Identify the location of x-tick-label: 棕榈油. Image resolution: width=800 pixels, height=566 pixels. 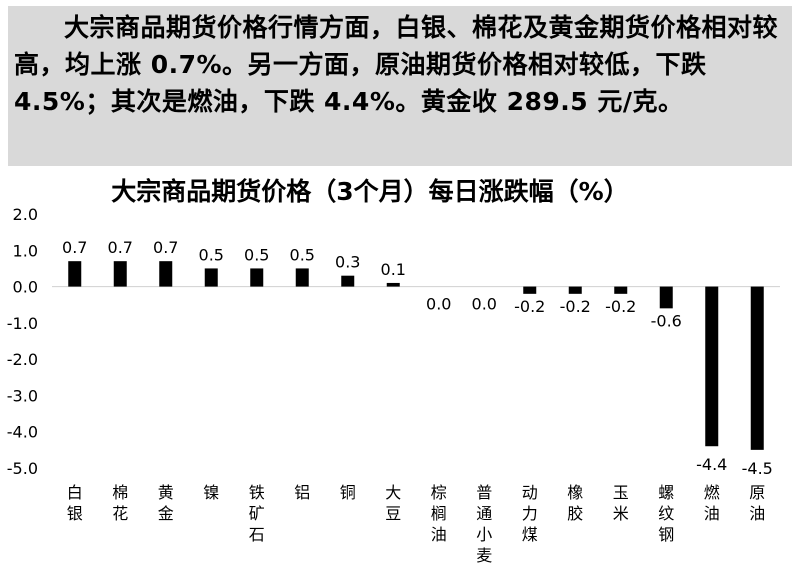
(439, 513).